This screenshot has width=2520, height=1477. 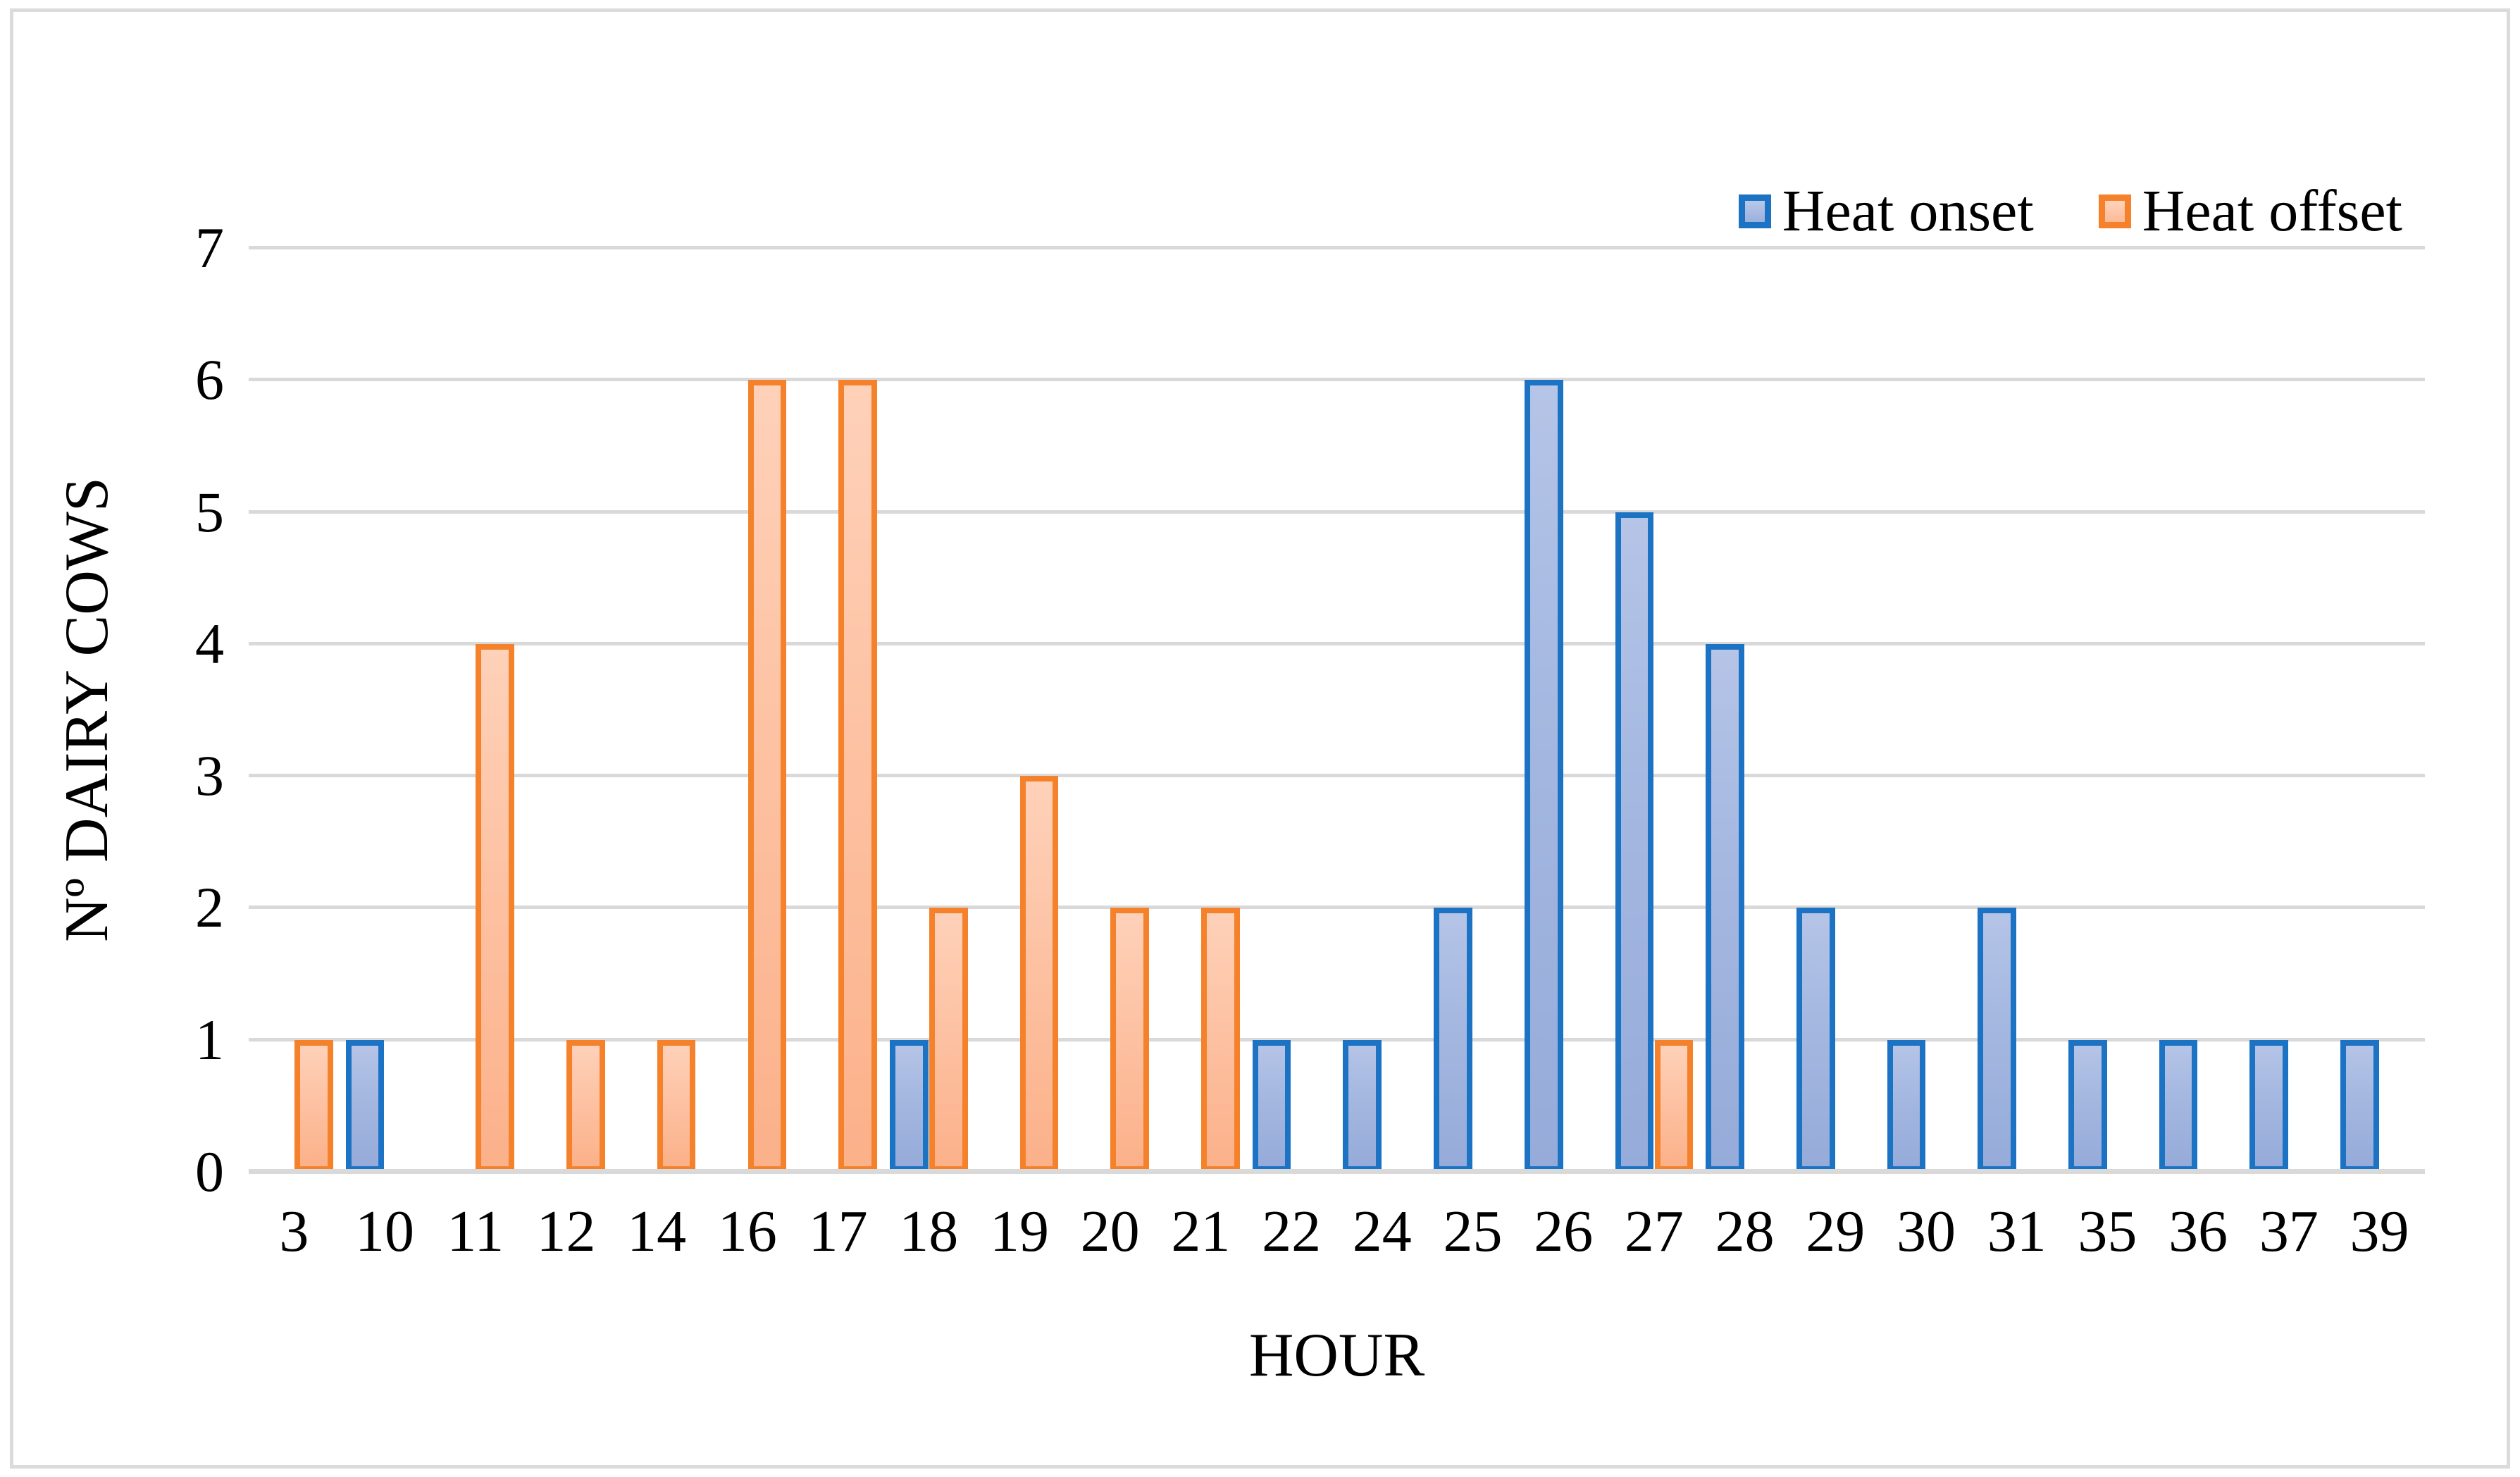 What do you see at coordinates (2198, 1231) in the screenshot?
I see `x-tick-label-36: 36` at bounding box center [2198, 1231].